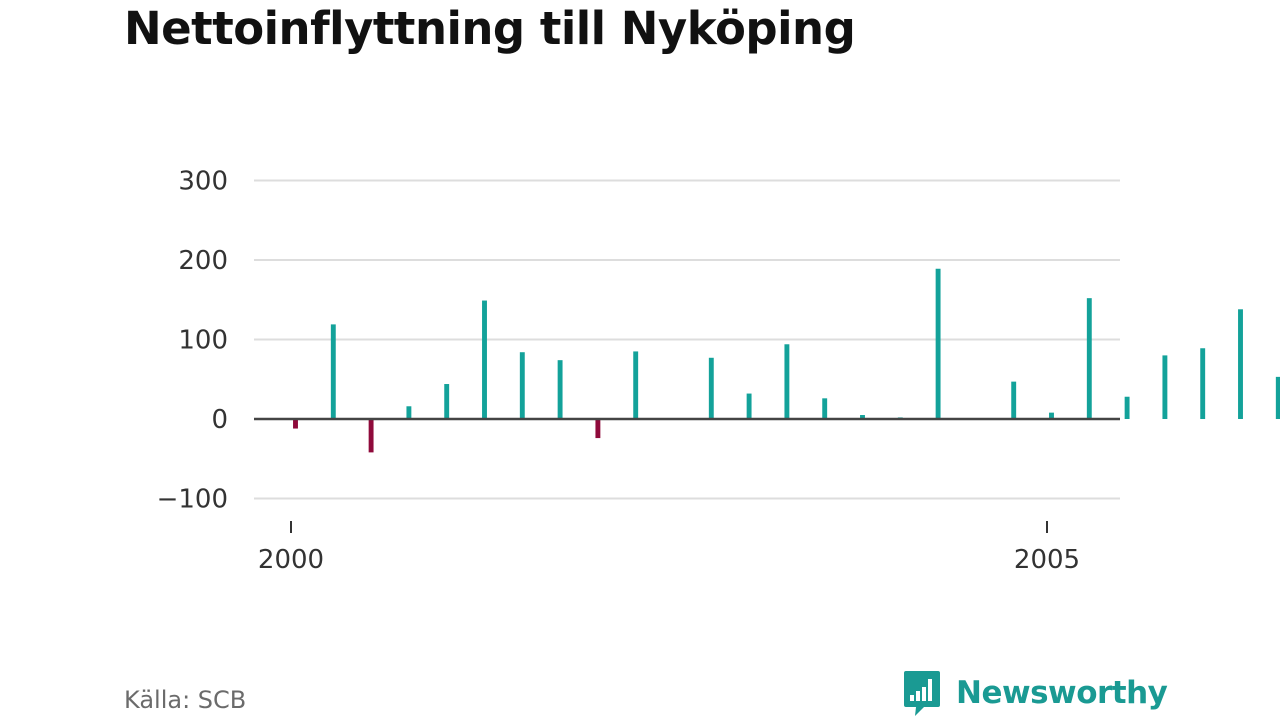 Image resolution: width=1280 pixels, height=720 pixels. Describe the element at coordinates (490, 28) in the screenshot. I see `chart-title: Nettoinflyttning till Nyköping` at that location.